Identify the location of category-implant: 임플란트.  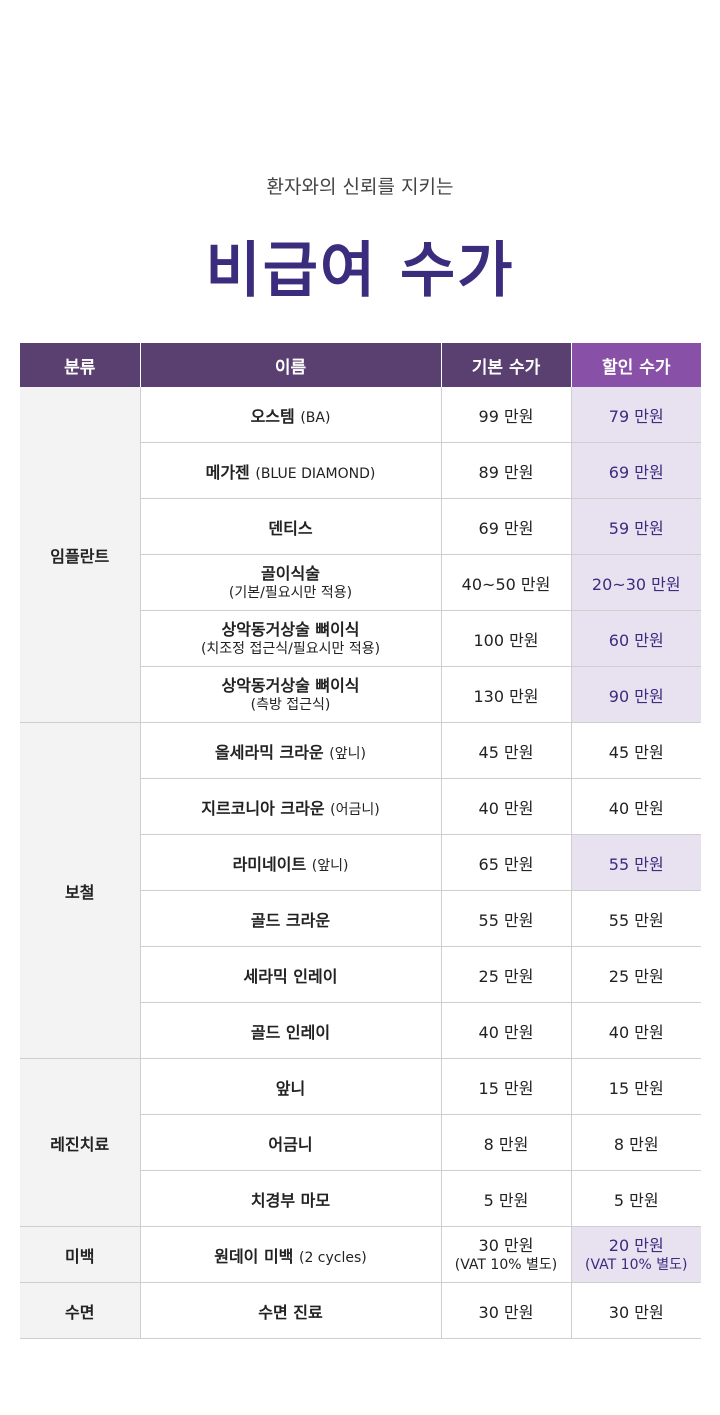
(80, 555).